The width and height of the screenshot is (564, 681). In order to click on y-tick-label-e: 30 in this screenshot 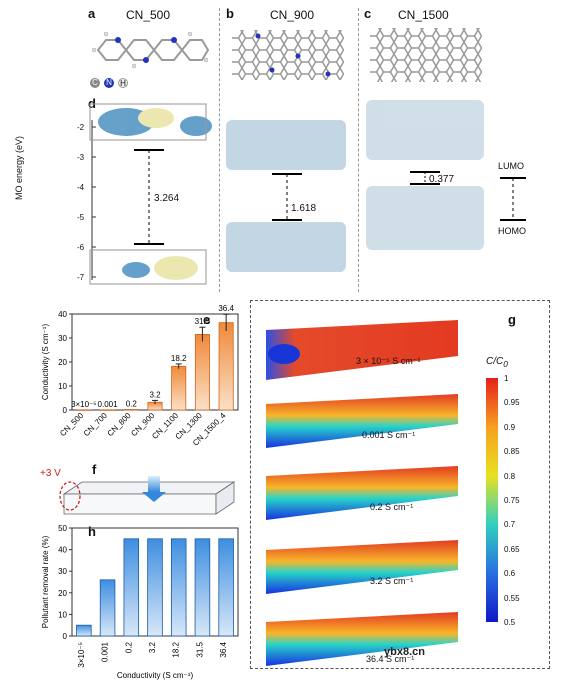, I will do `click(62, 338)`.